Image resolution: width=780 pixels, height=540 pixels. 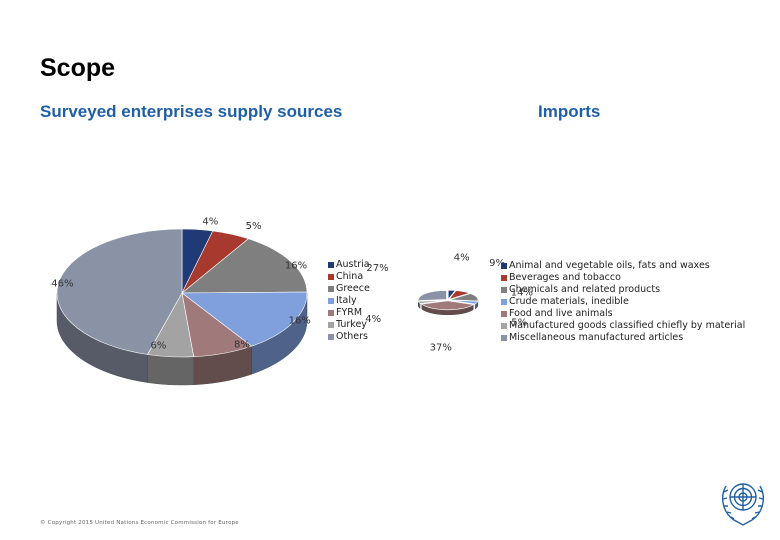 What do you see at coordinates (346, 300) in the screenshot?
I see `left-chart-legend-label-4: Italy` at bounding box center [346, 300].